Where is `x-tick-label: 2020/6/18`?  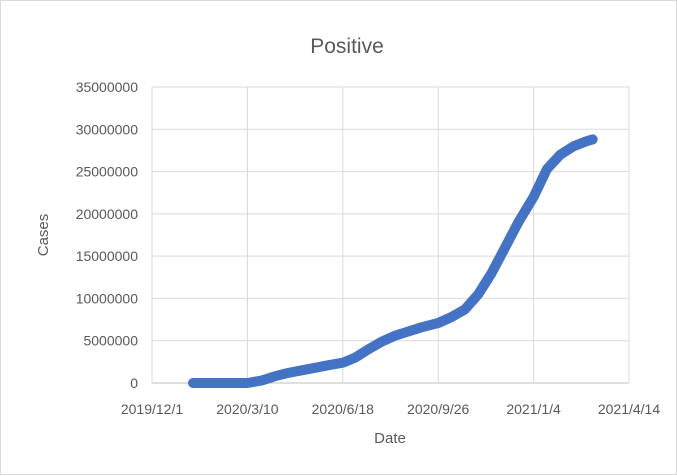 x-tick-label: 2020/6/18 is located at coordinates (343, 409).